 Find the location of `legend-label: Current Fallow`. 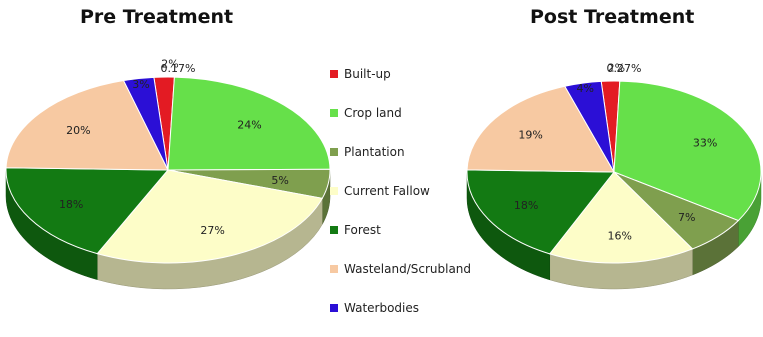

legend-label: Current Fallow is located at coordinates (387, 191).